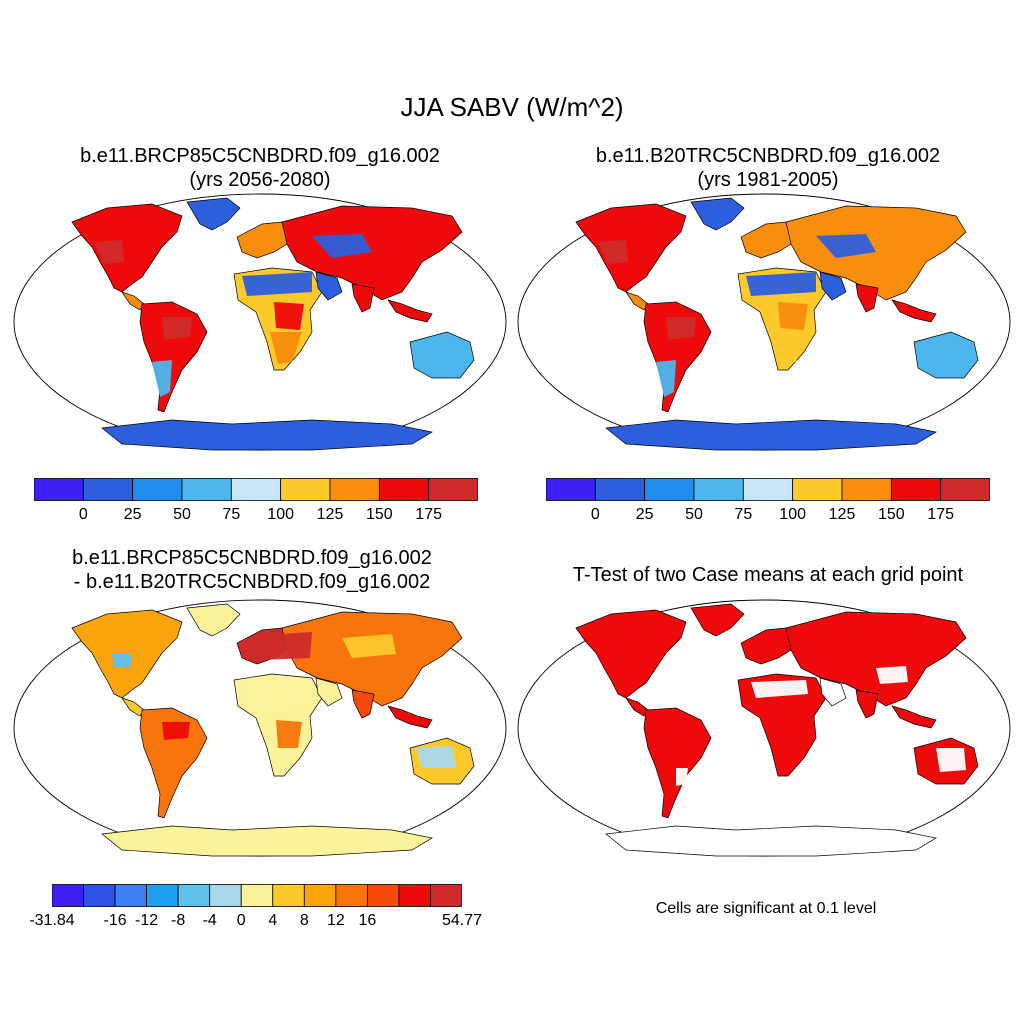 The height and width of the screenshot is (1024, 1024). I want to click on colorbar-tick-label: 8, so click(304, 920).